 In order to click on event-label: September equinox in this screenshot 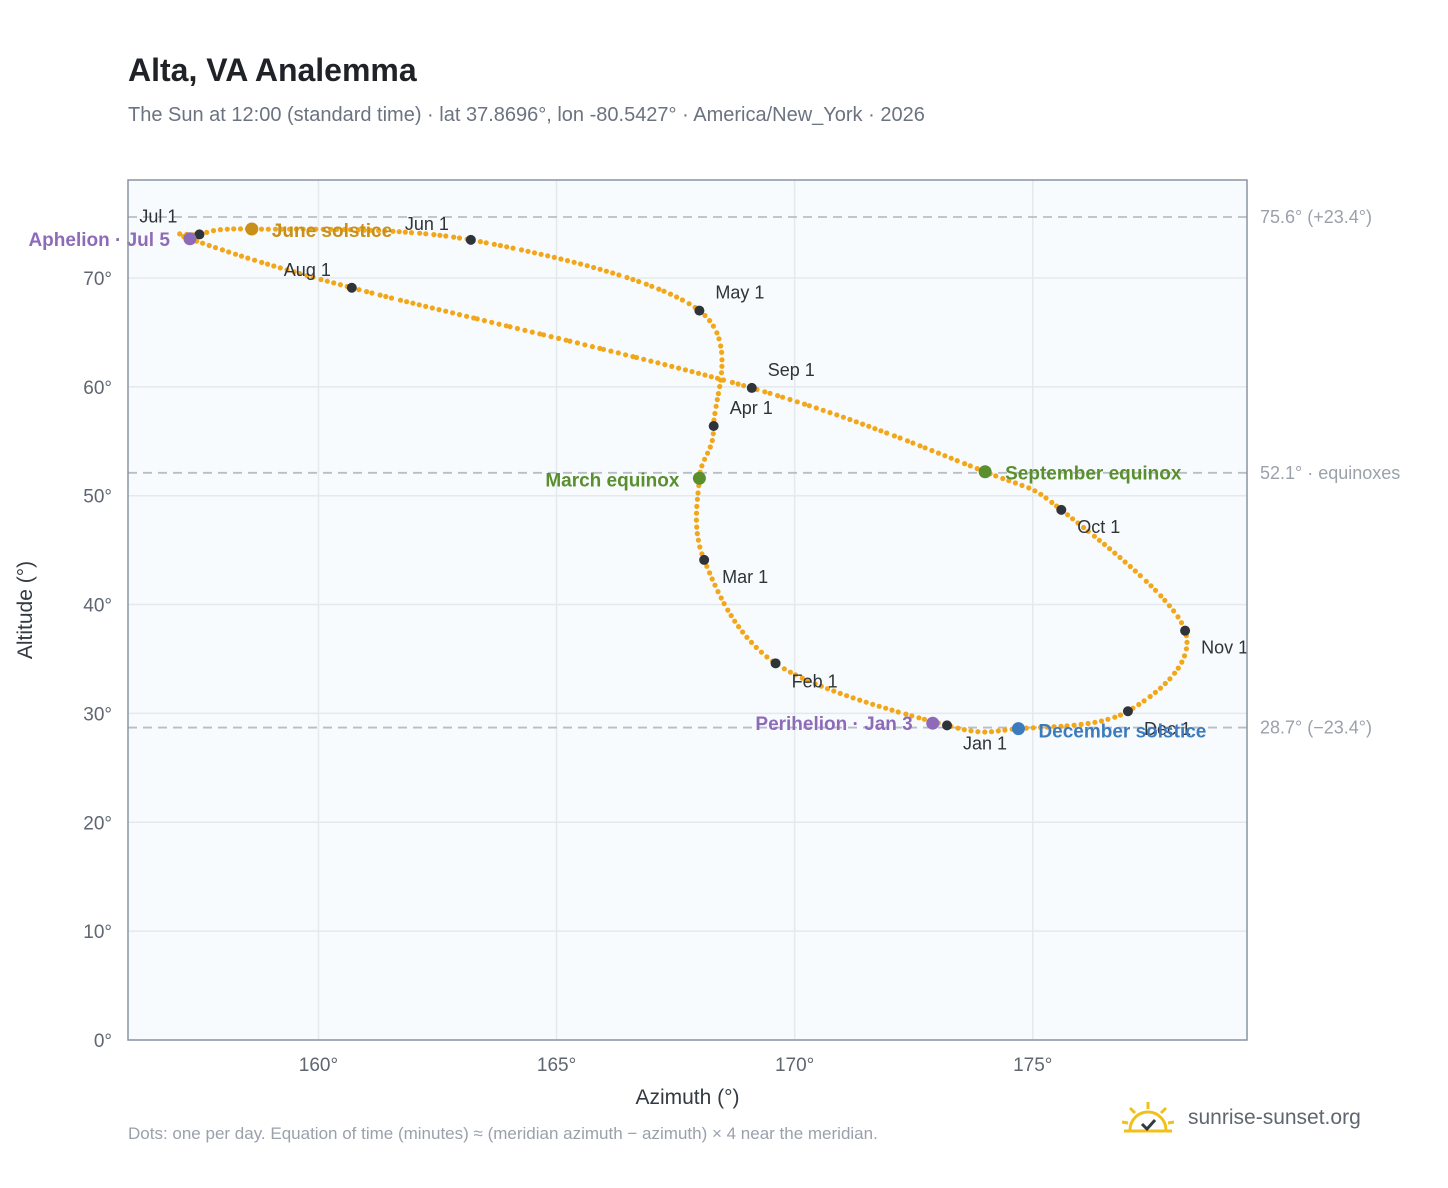, I will do `click(1093, 474)`.